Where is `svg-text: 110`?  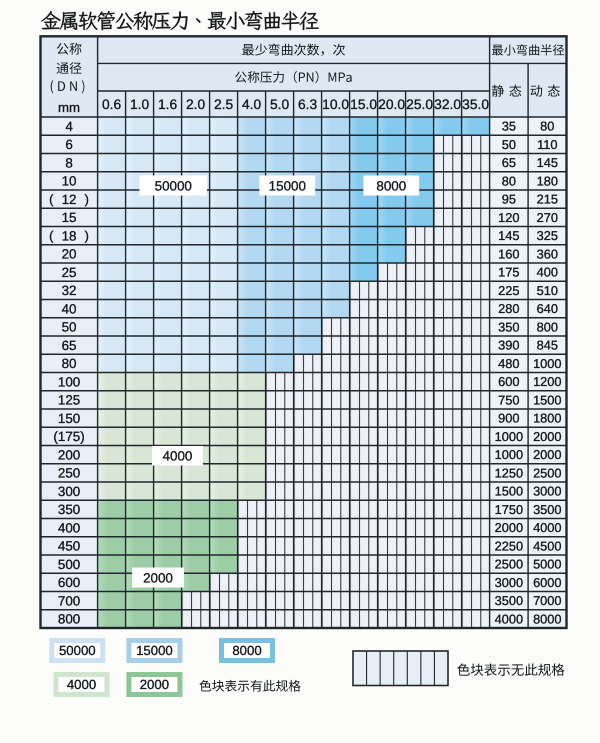
svg-text: 110 is located at coordinates (547, 144).